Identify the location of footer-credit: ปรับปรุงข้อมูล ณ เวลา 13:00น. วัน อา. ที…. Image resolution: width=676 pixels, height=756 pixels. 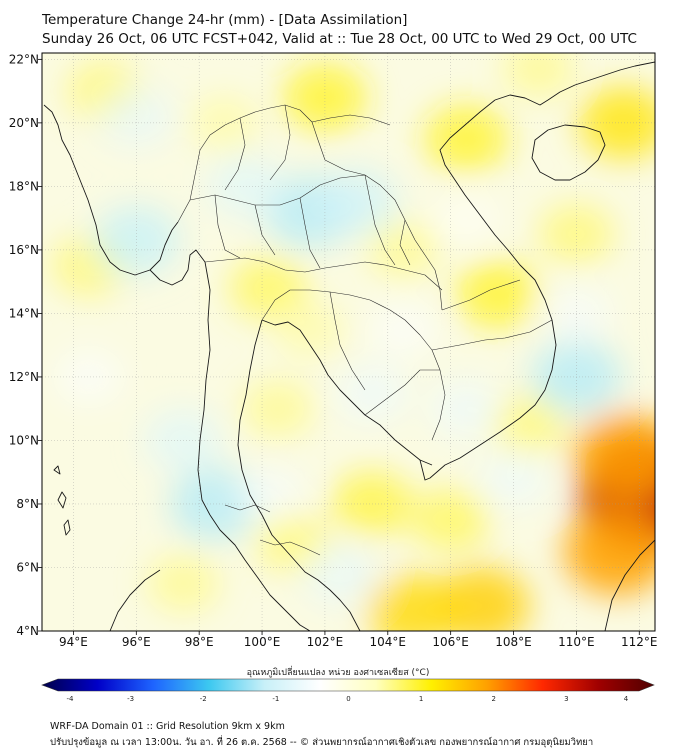
(322, 742).